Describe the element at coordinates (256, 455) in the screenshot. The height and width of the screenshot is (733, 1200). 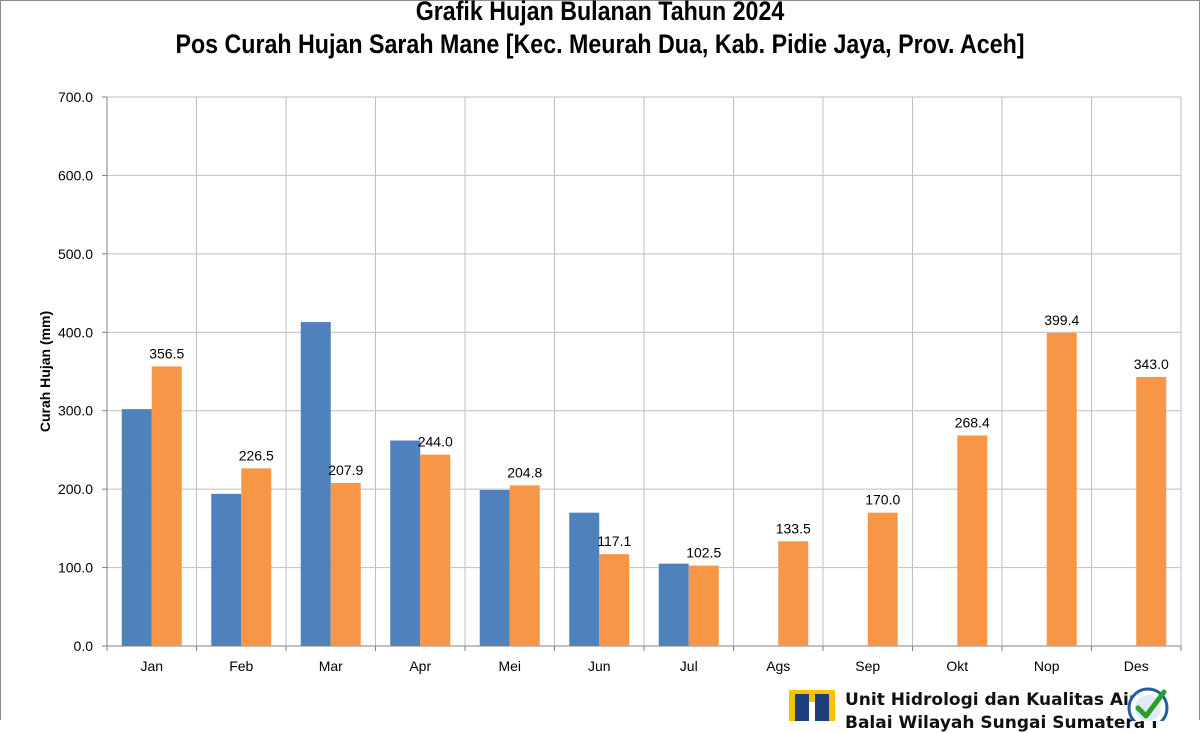
I see `data-label: 226.5` at that location.